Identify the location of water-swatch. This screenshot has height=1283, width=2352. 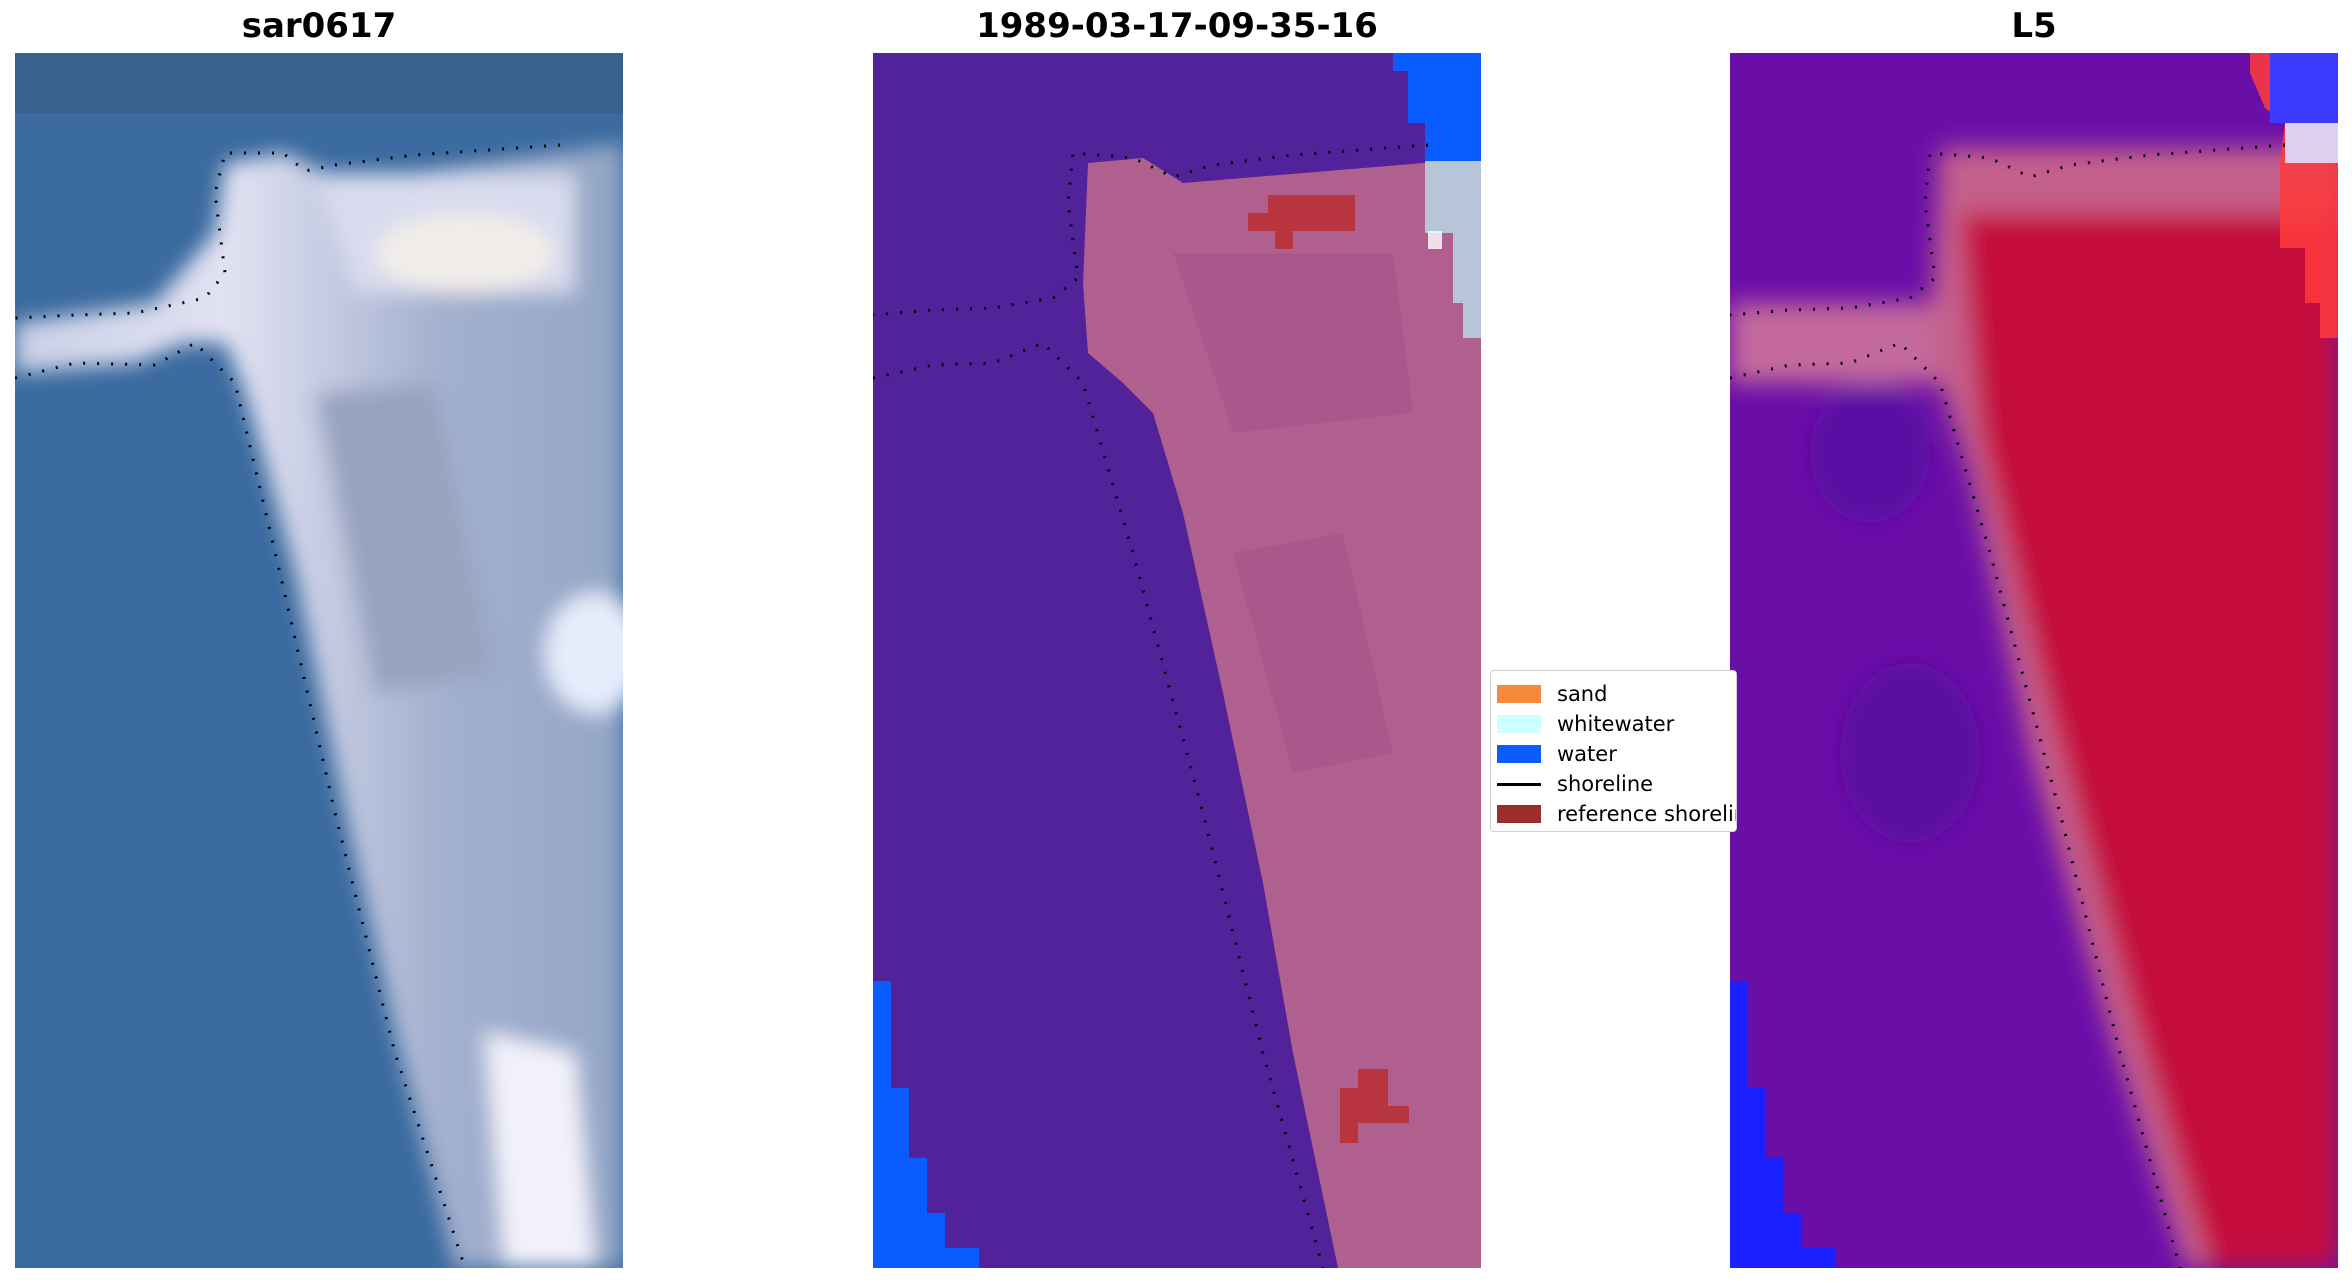
(1519, 754).